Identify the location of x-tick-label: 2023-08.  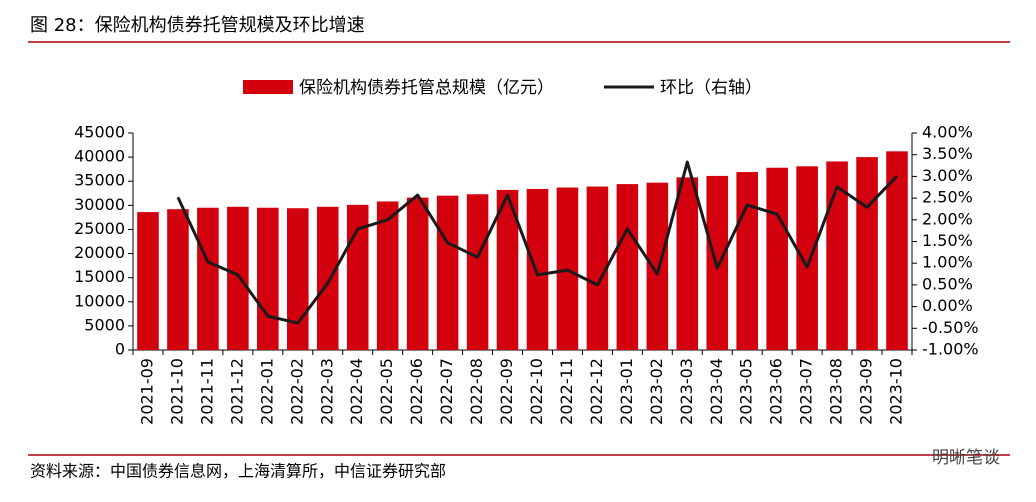
(836, 391).